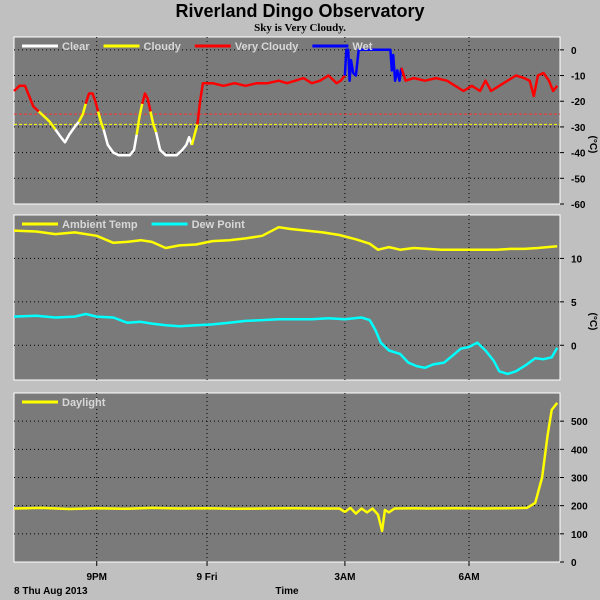  I want to click on y-tick-label: 400, so click(579, 450).